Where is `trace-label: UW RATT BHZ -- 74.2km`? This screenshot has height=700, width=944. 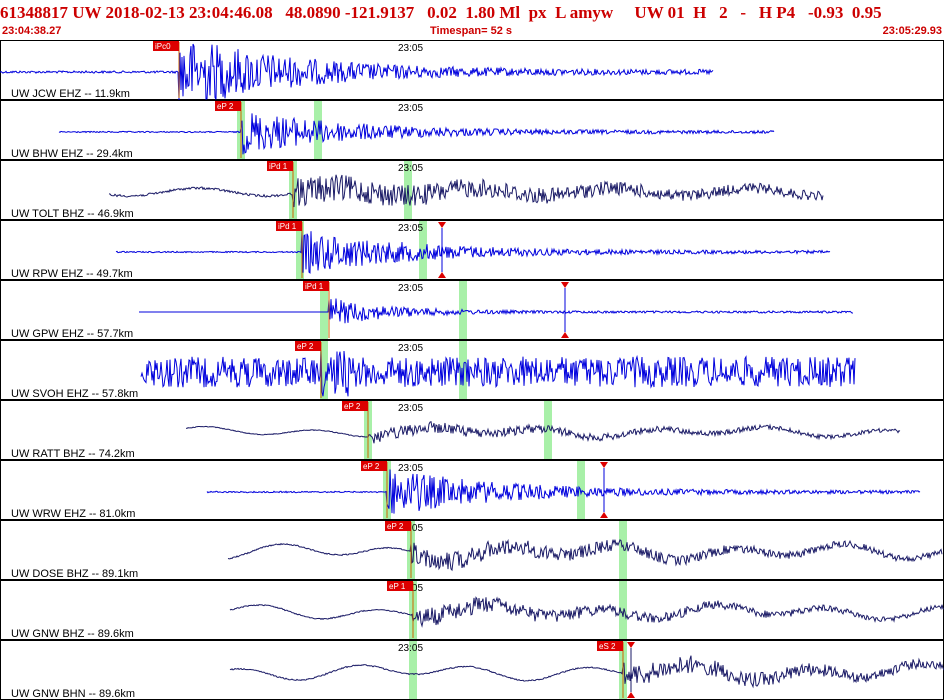
trace-label: UW RATT BHZ -- 74.2km is located at coordinates (73, 454).